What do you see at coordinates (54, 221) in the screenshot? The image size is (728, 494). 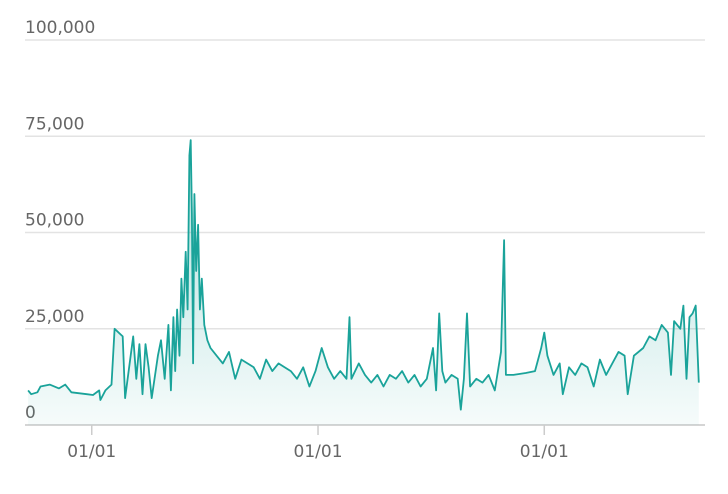 I see `y-tick-label: 50,000` at bounding box center [54, 221].